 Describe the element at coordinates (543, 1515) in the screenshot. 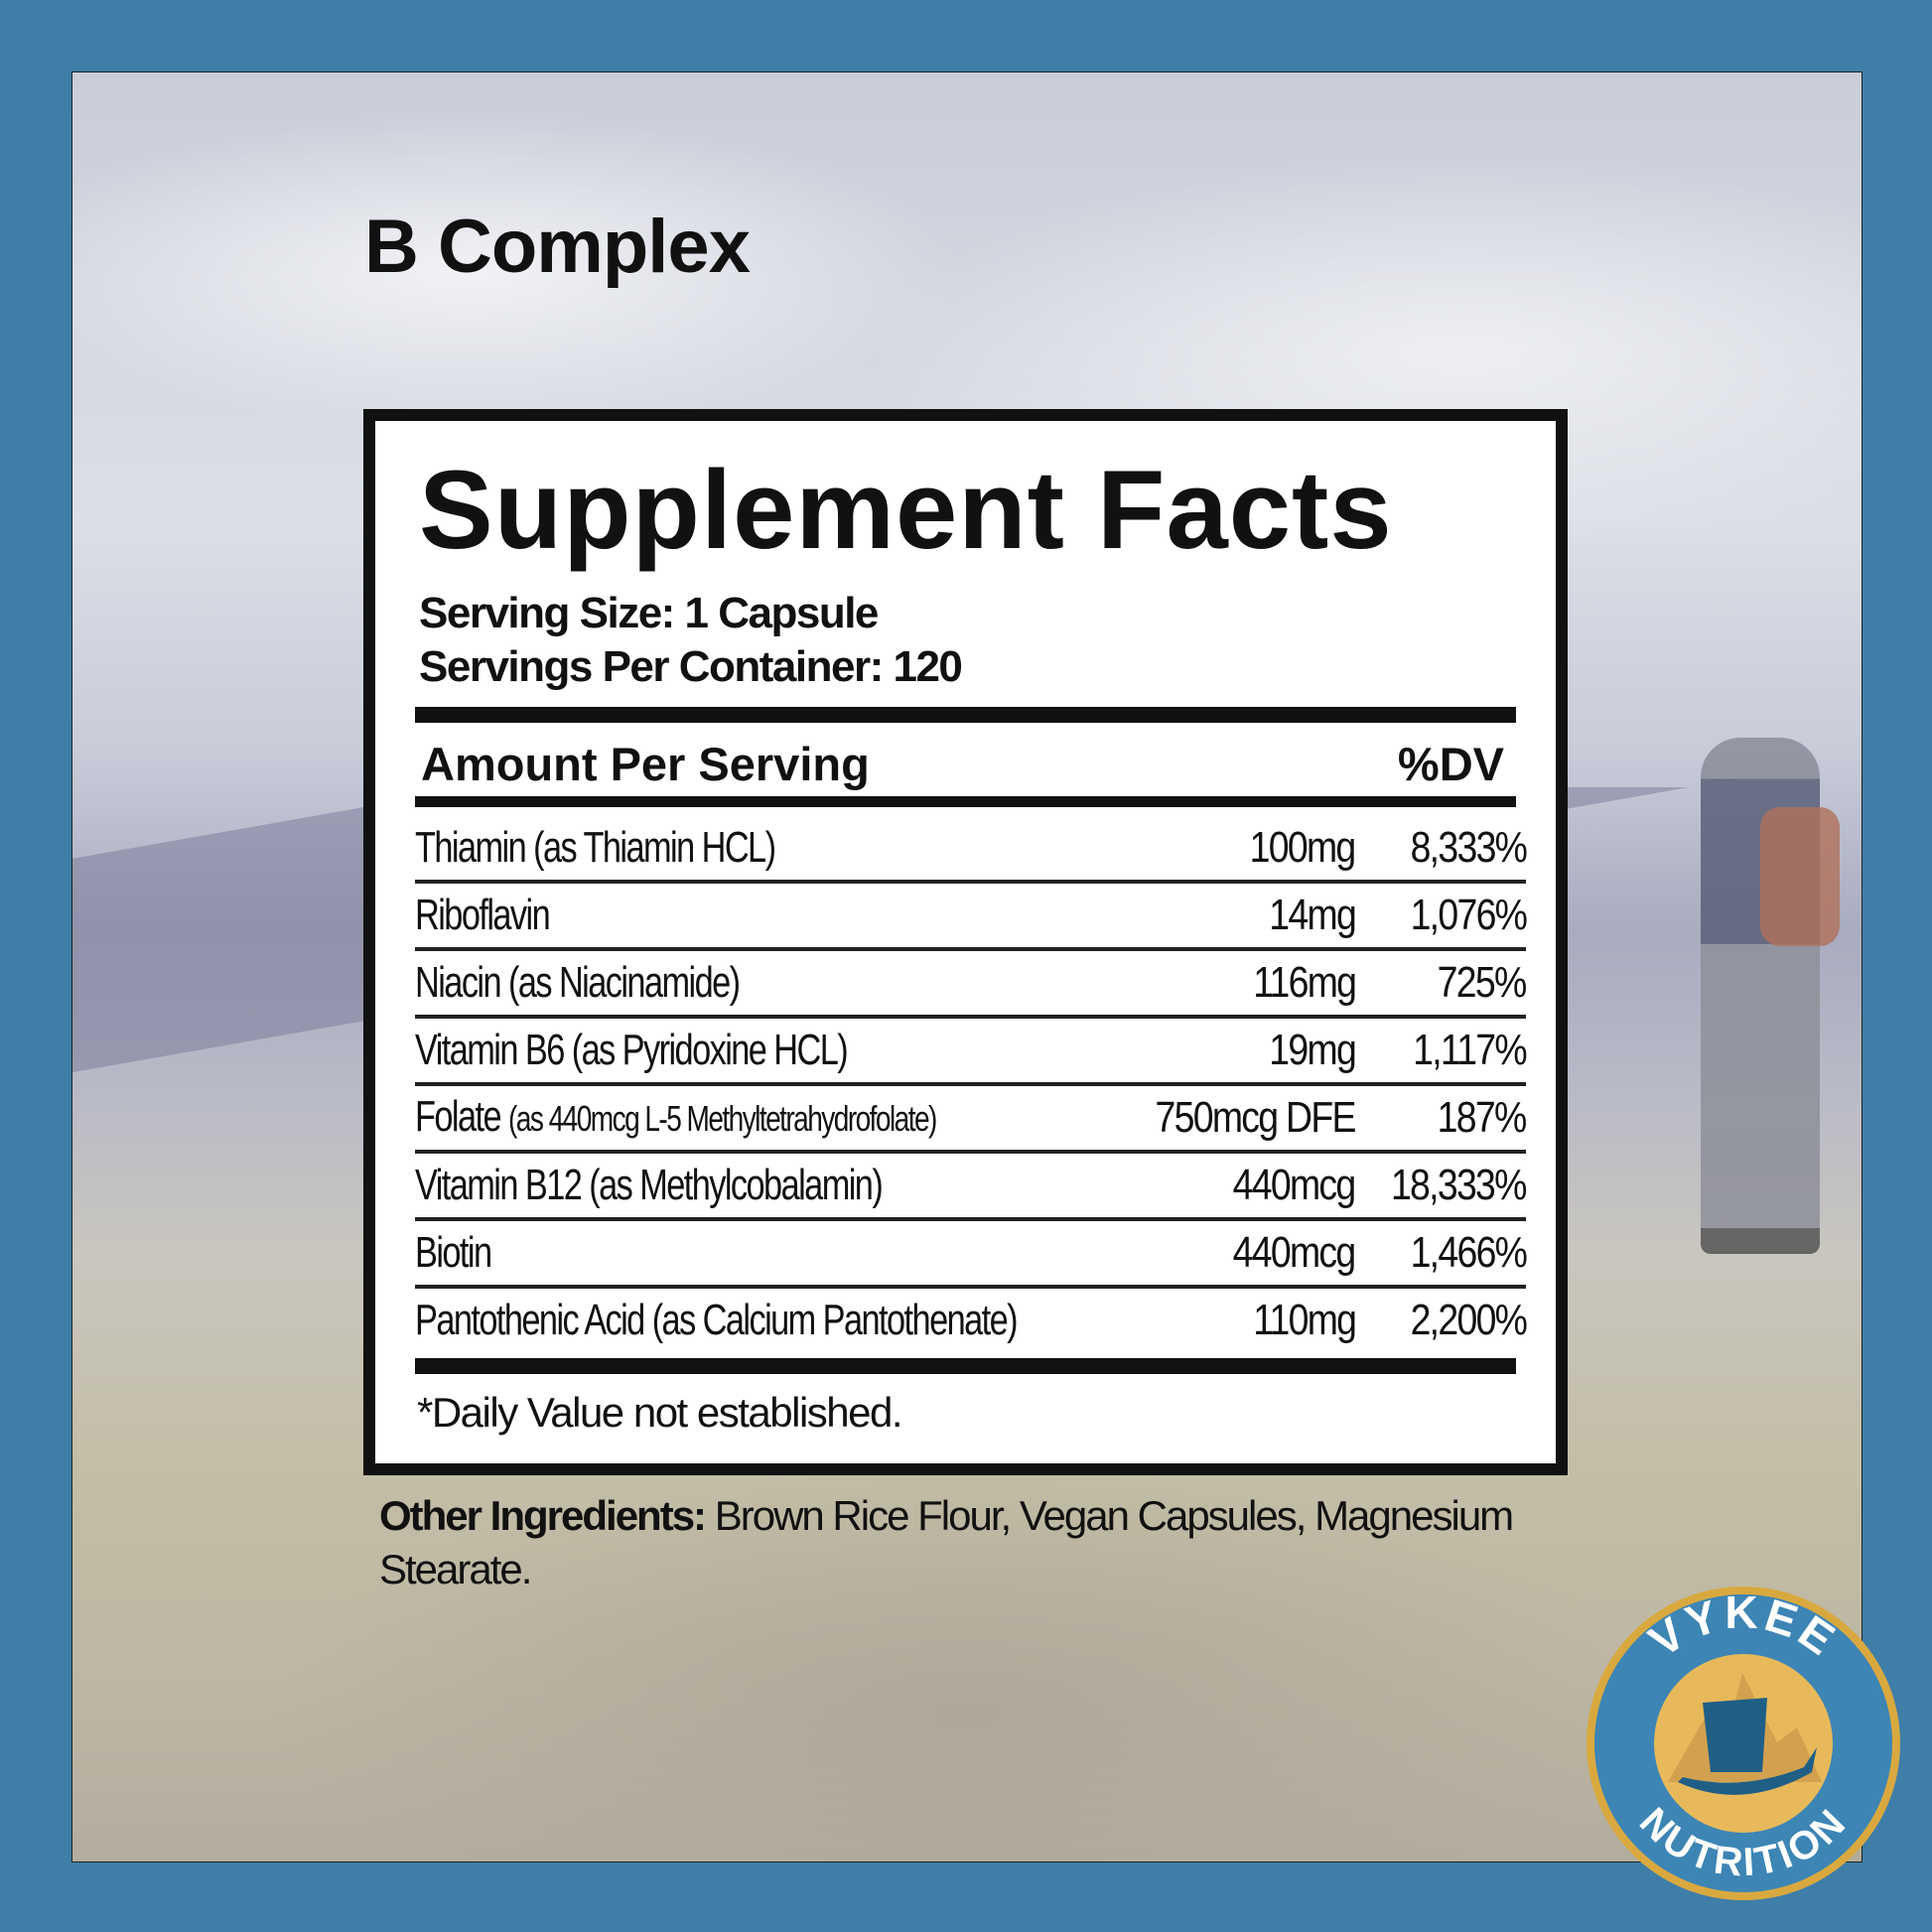

I see `other-ingredients-label: Other Ingredients:` at that location.